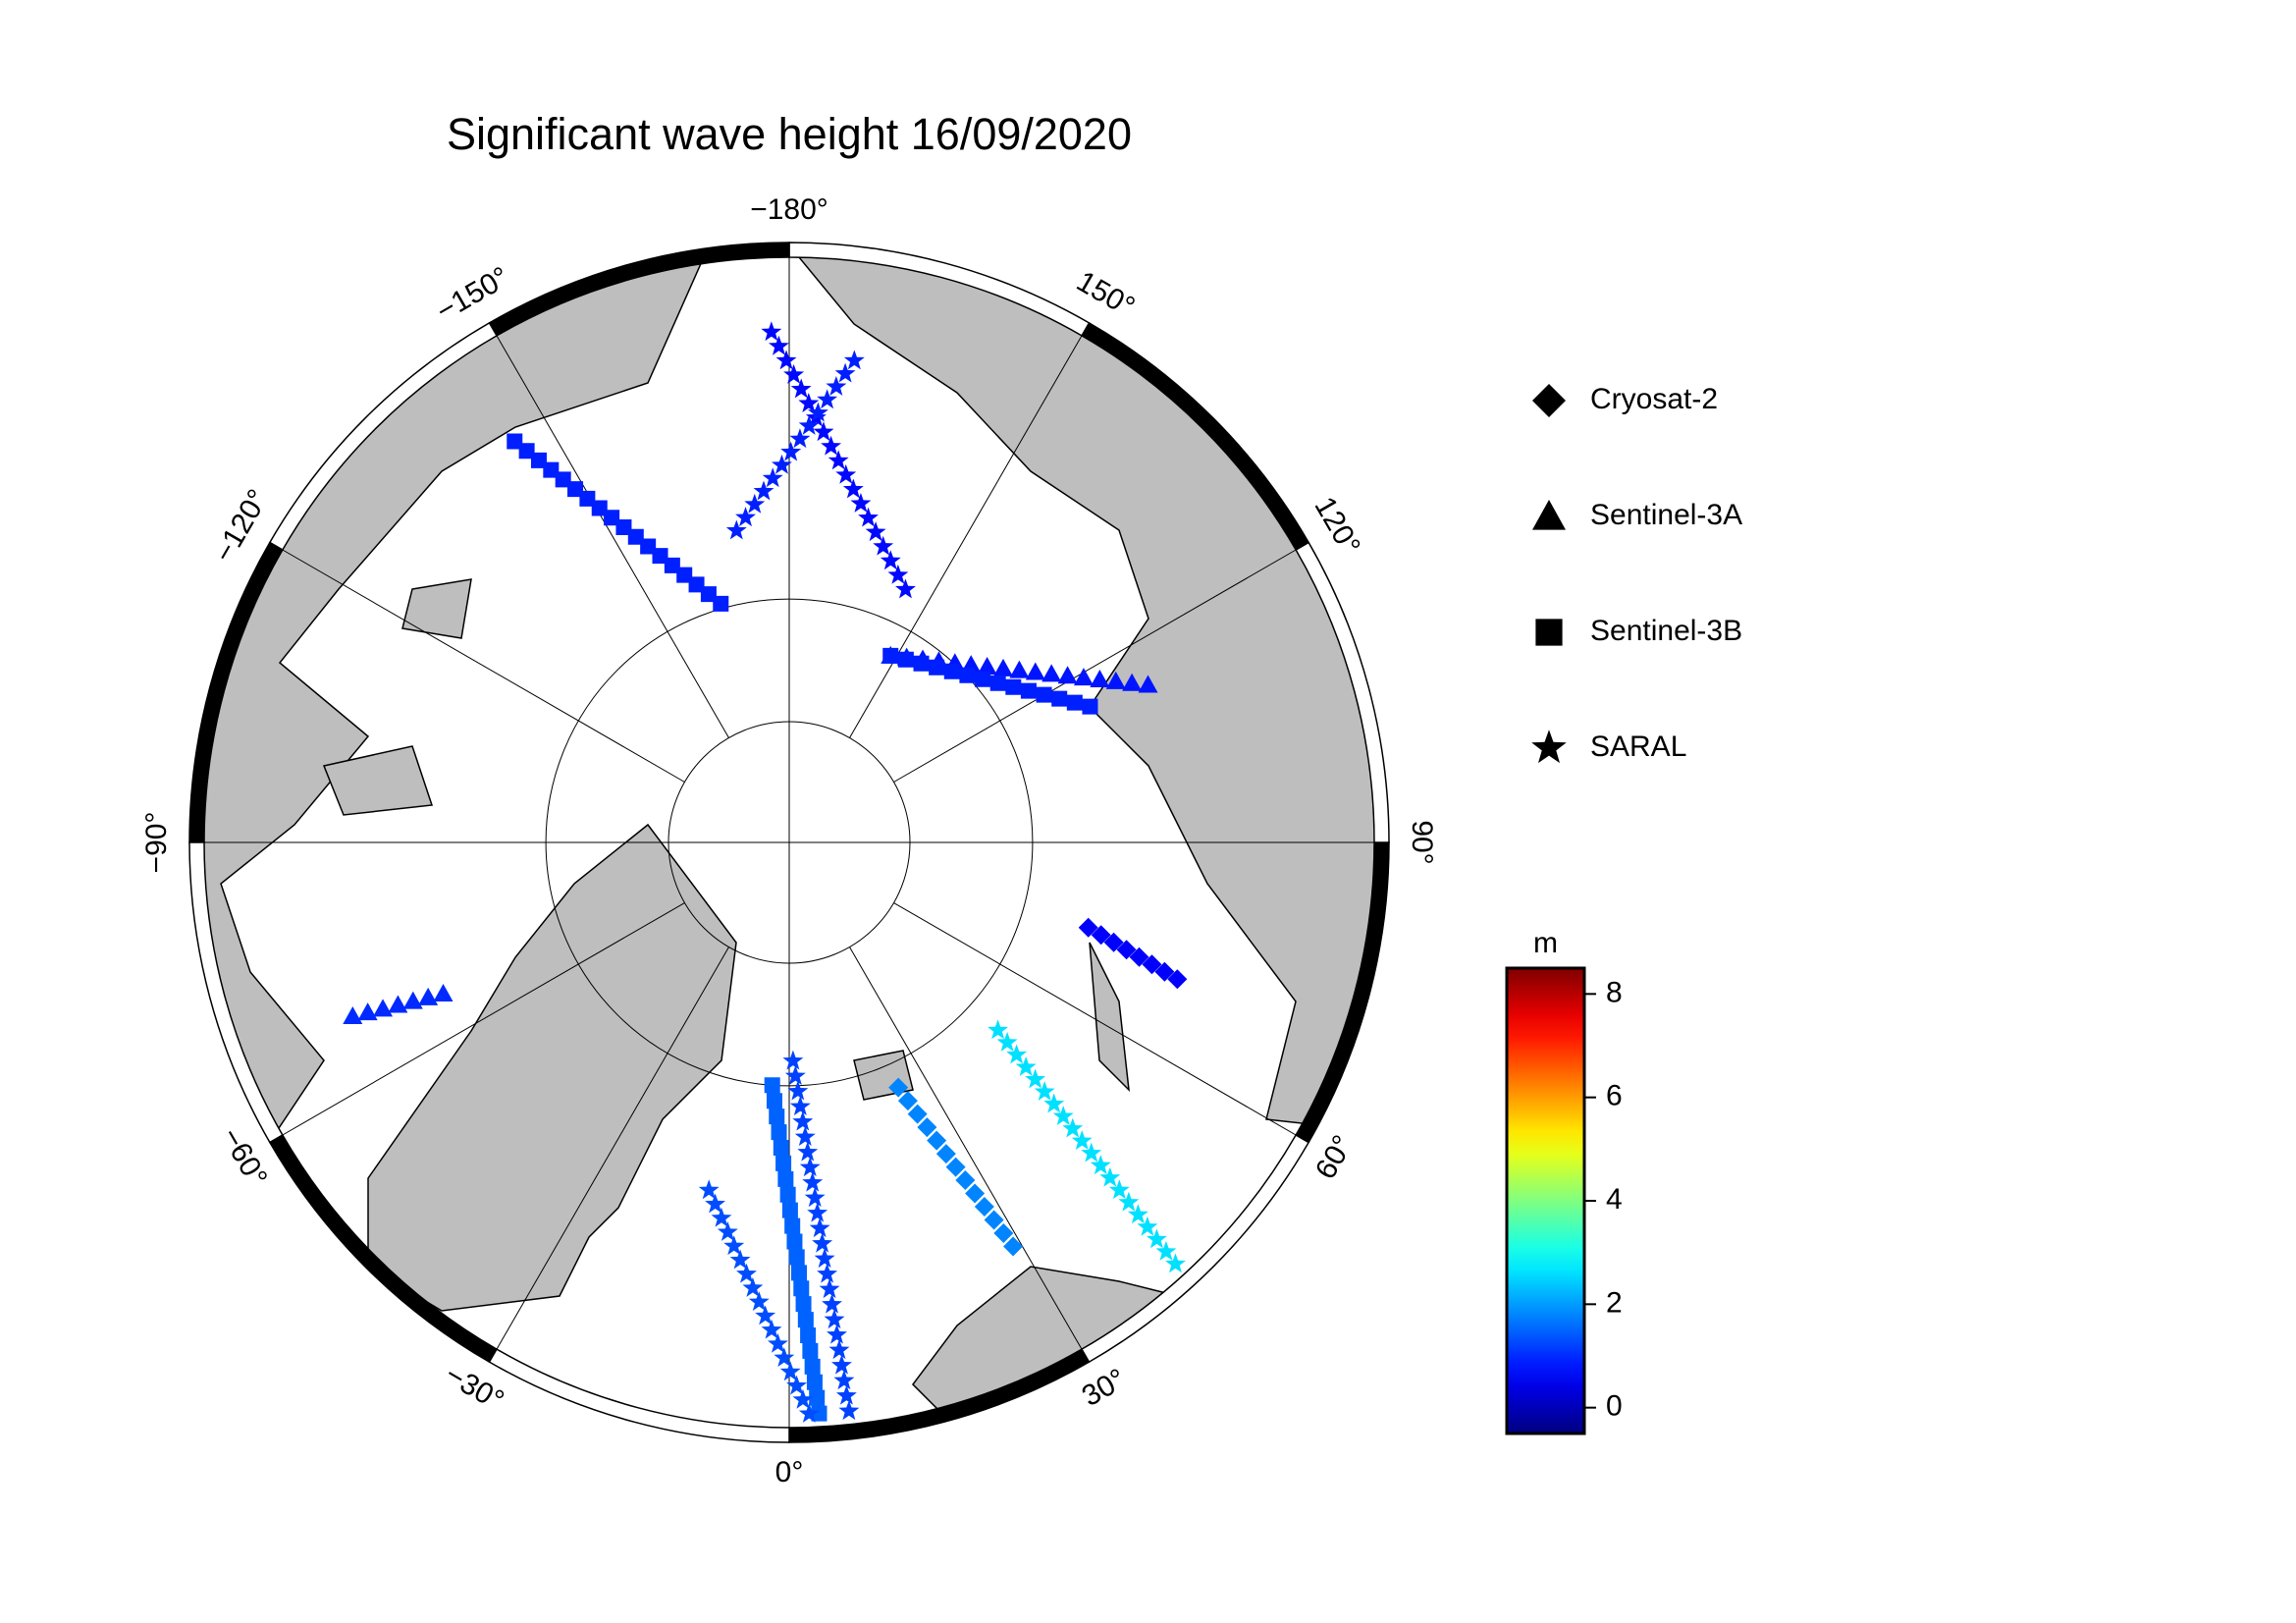 The image size is (2296, 1623). What do you see at coordinates (1614, 1199) in the screenshot?
I see `colorbar-tick-label: 4` at bounding box center [1614, 1199].